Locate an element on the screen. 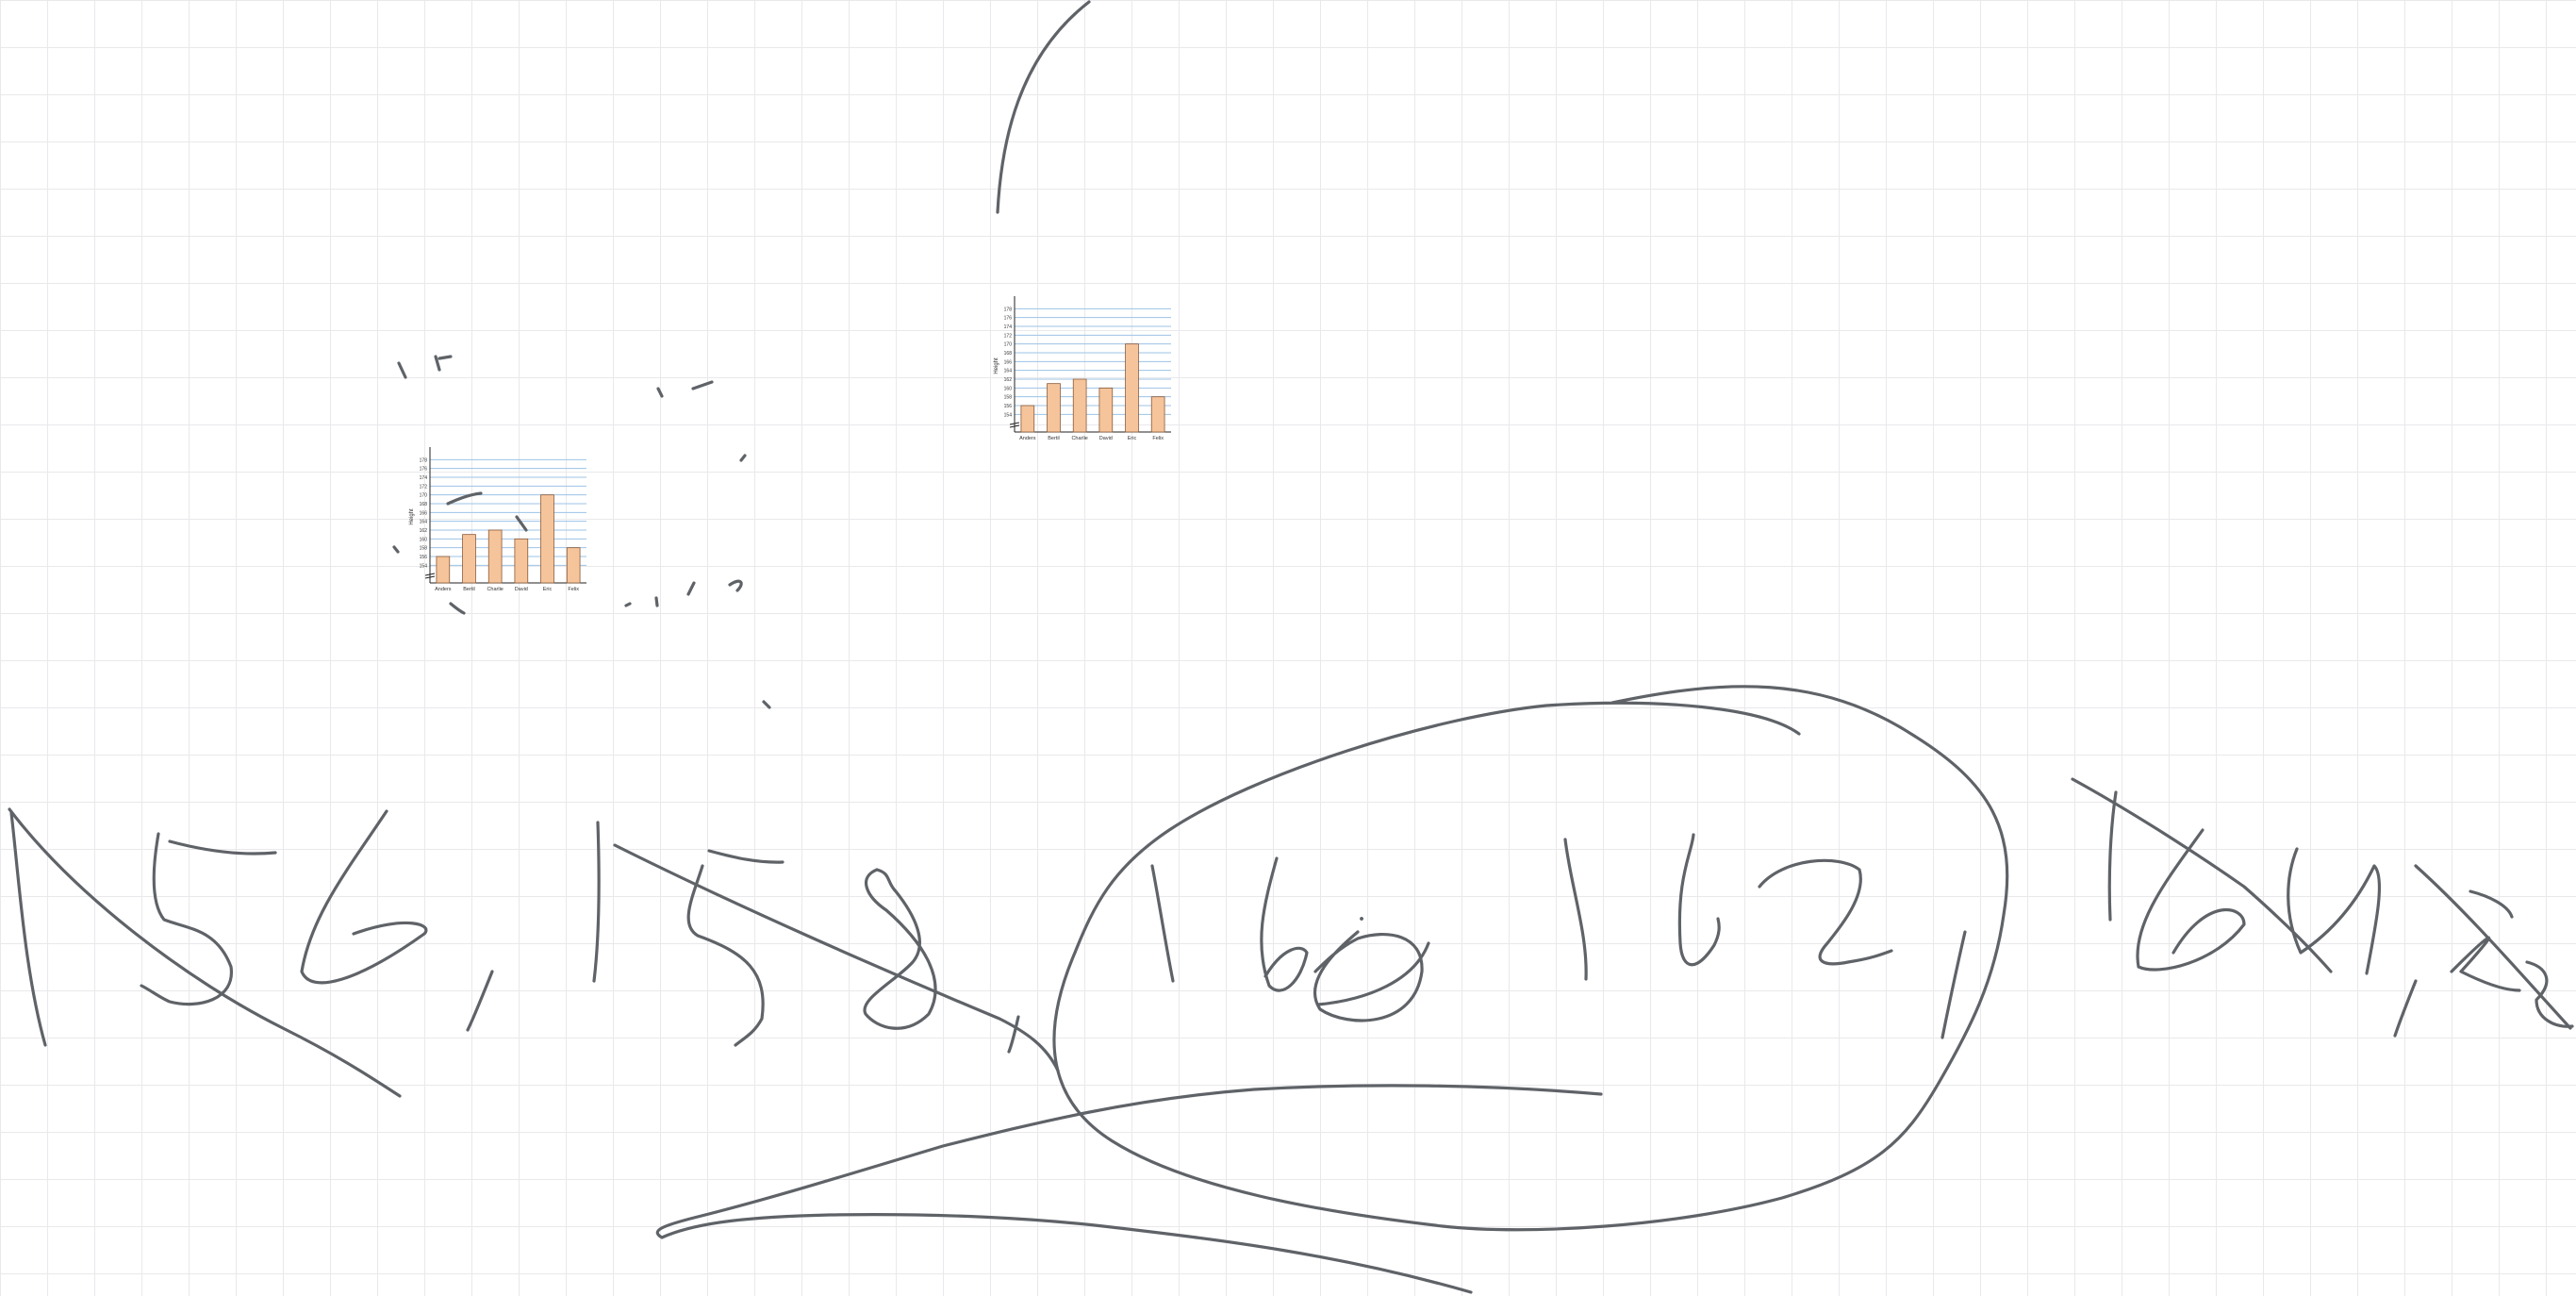 The height and width of the screenshot is (1296, 2576). ink-underline is located at coordinates (1129, 1189).